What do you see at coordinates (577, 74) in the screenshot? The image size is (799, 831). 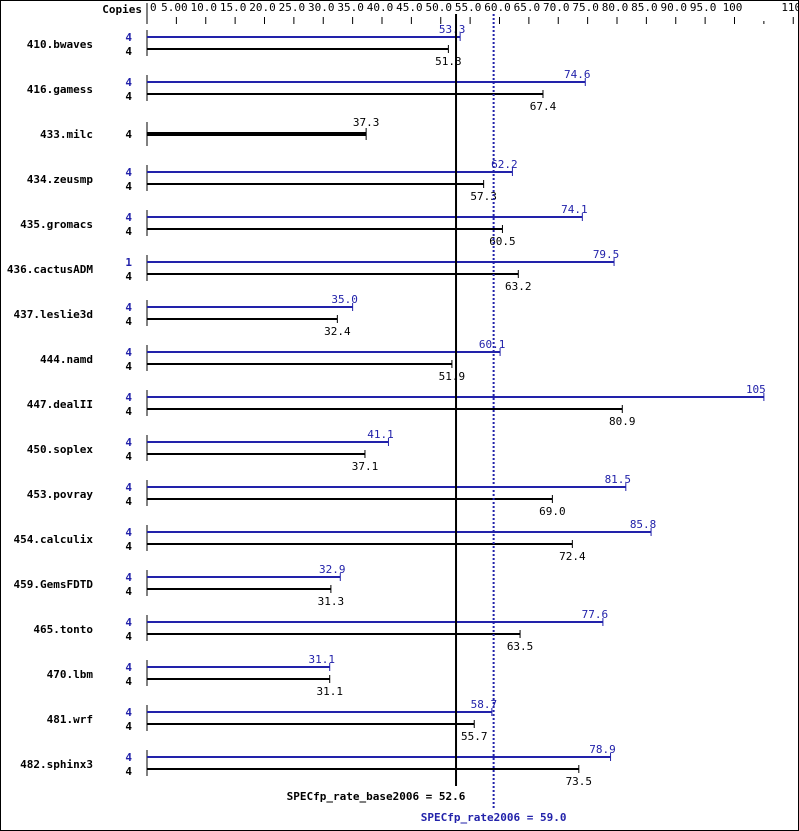 I see `value-label-peak: 74.6` at bounding box center [577, 74].